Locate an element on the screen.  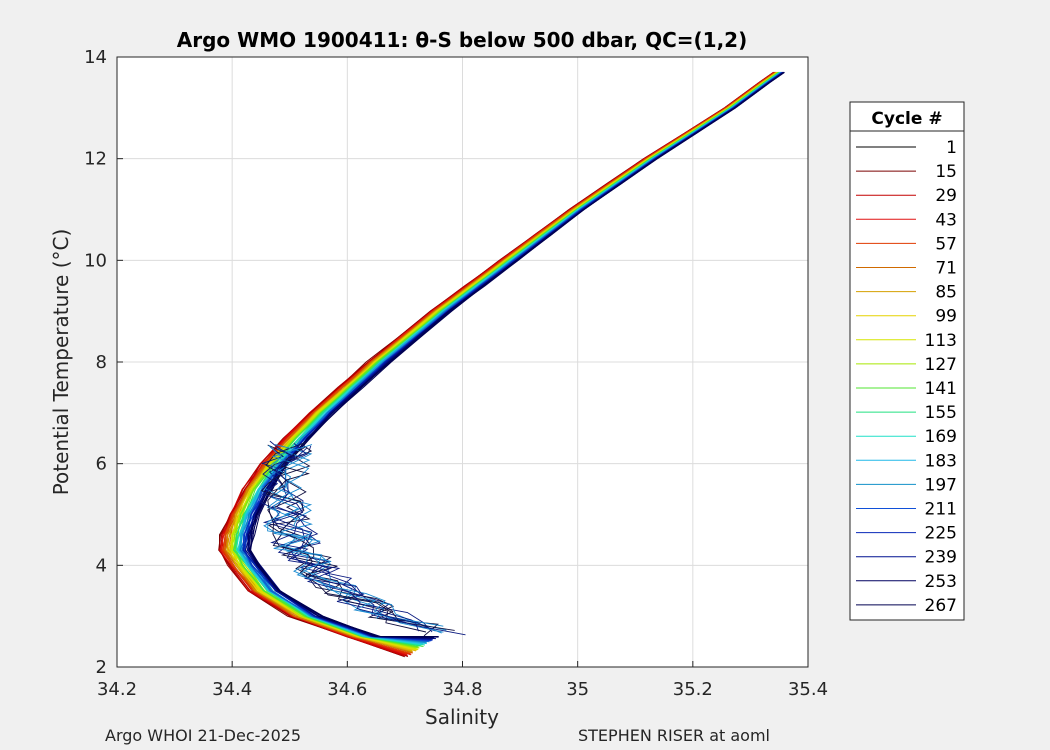
legend-entry-label: 43 is located at coordinates (946, 220).